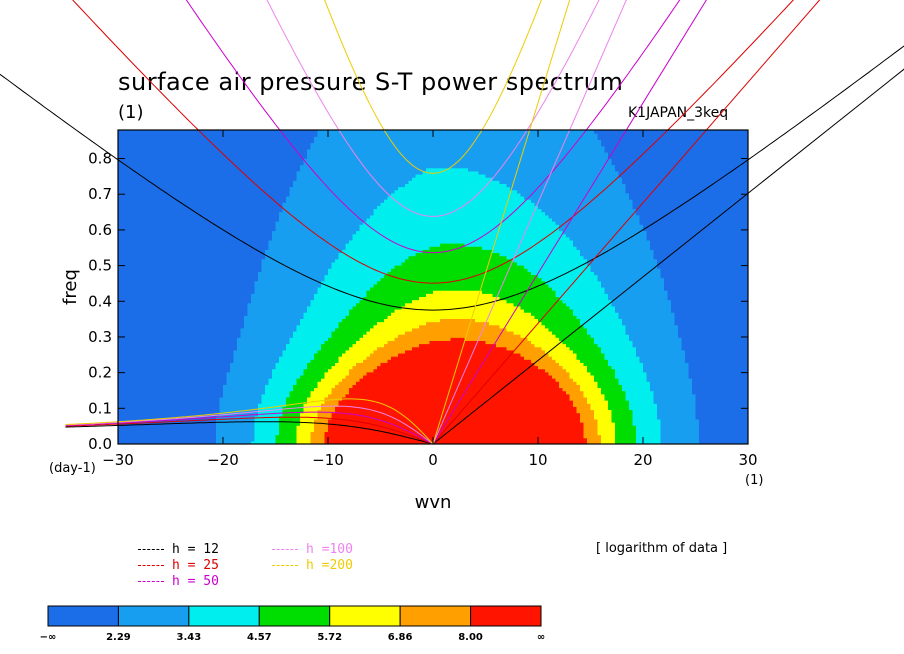 Image resolution: width=904 pixels, height=654 pixels. I want to click on legend-item-h100: h =100, so click(312, 549).